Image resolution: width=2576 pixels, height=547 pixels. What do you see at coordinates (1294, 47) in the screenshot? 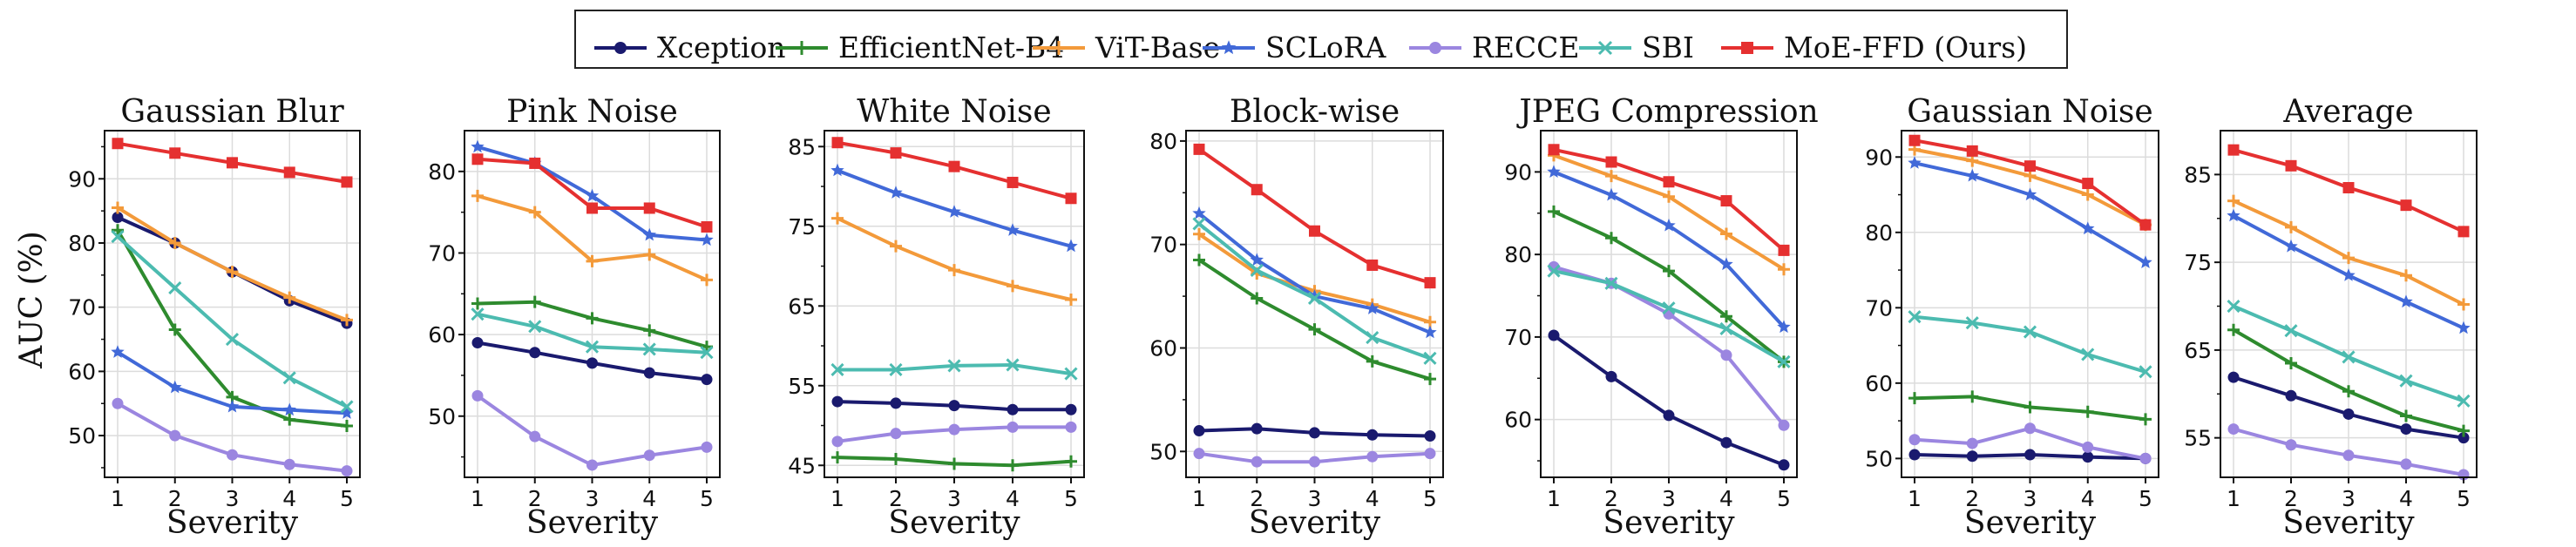
I see `legend-item-sclora: SCLoRA` at bounding box center [1294, 47].